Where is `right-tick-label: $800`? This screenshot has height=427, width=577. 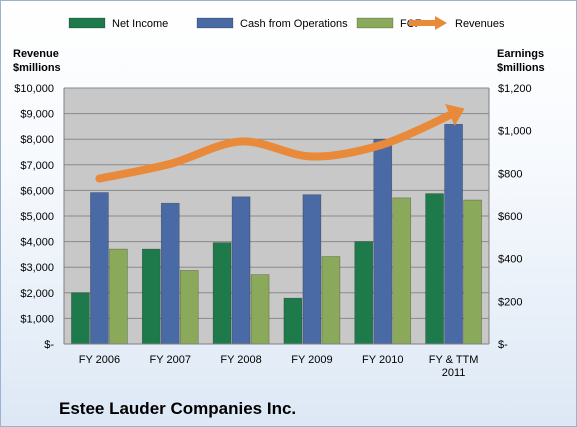
right-tick-label: $800 is located at coordinates (510, 174).